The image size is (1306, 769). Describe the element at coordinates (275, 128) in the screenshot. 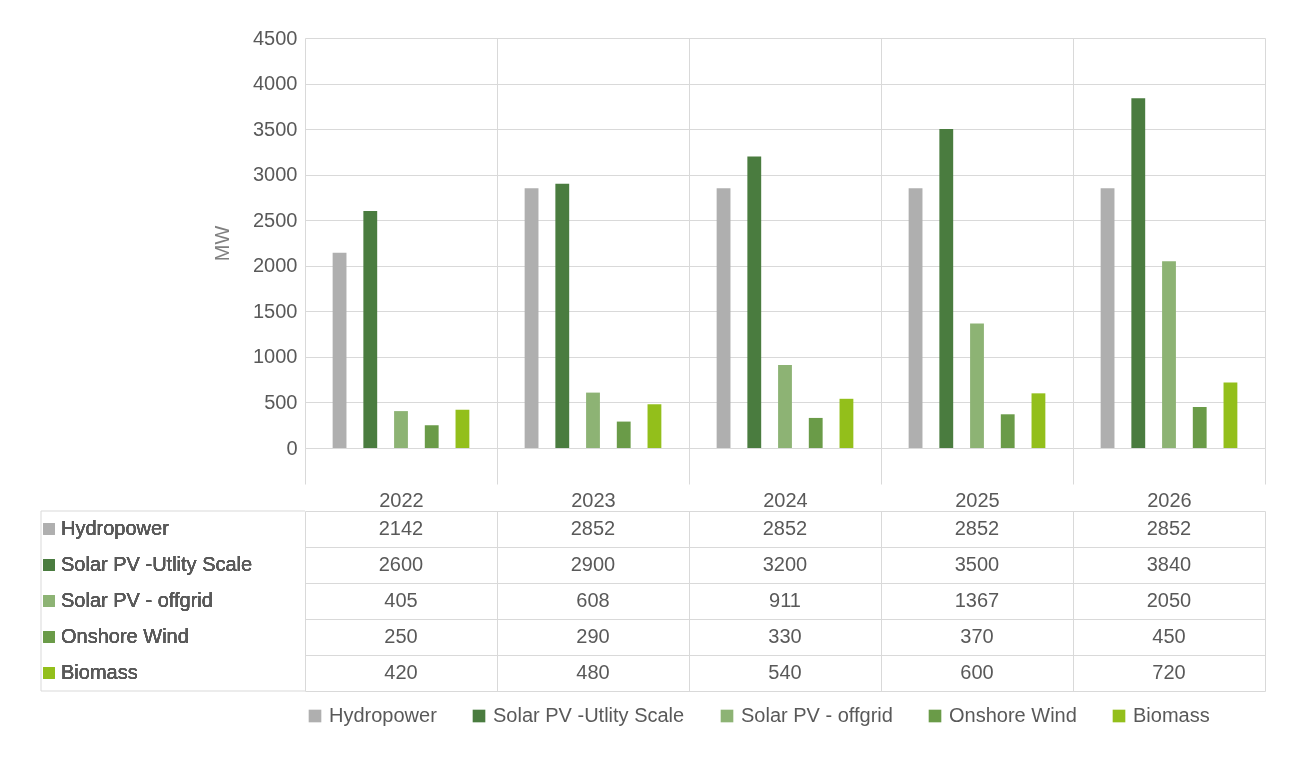

I see `y-tick-label: 3500` at that location.